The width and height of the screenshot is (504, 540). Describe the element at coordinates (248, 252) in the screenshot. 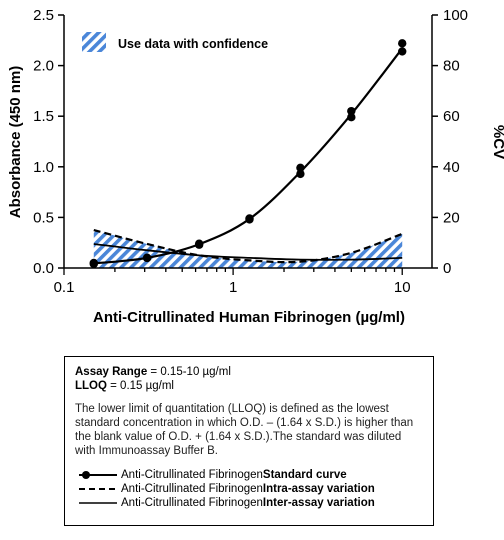

I see `inter-assay-line` at that location.